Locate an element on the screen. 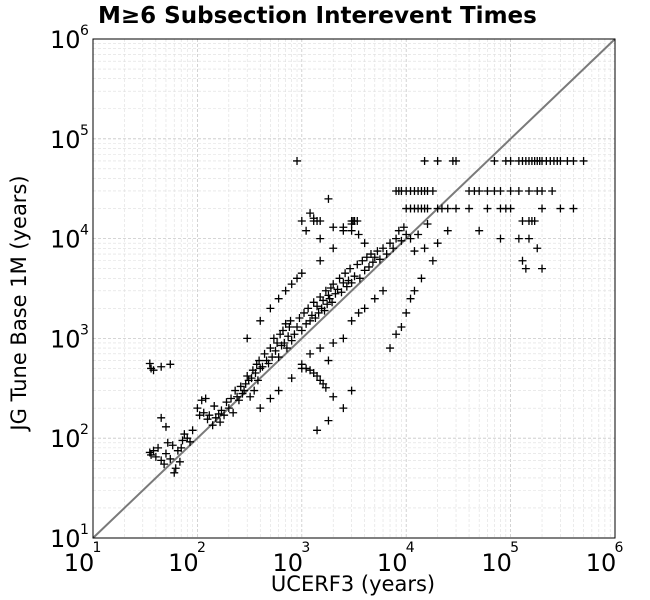 The width and height of the screenshot is (650, 600). y-tick-exponent: 1 is located at coordinates (84, 530).